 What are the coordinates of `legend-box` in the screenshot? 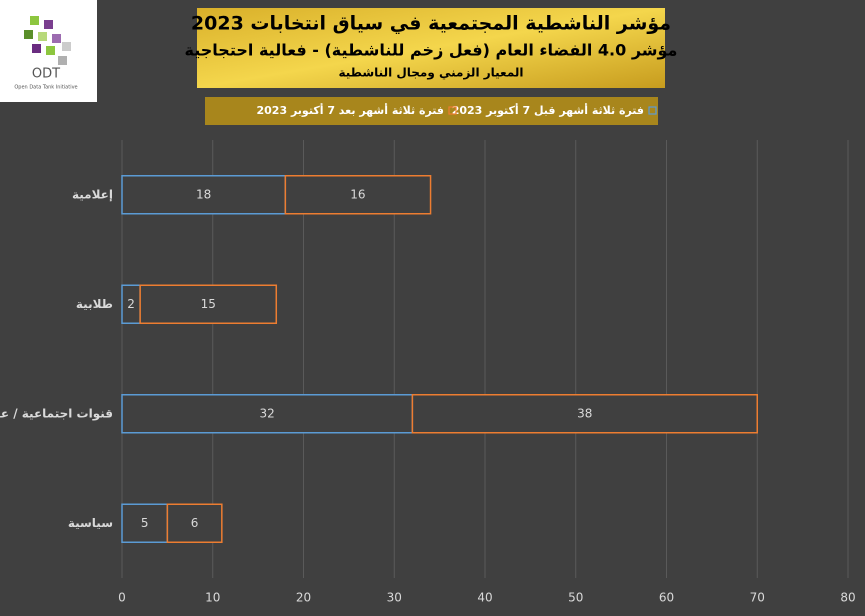 It's located at (431, 111).